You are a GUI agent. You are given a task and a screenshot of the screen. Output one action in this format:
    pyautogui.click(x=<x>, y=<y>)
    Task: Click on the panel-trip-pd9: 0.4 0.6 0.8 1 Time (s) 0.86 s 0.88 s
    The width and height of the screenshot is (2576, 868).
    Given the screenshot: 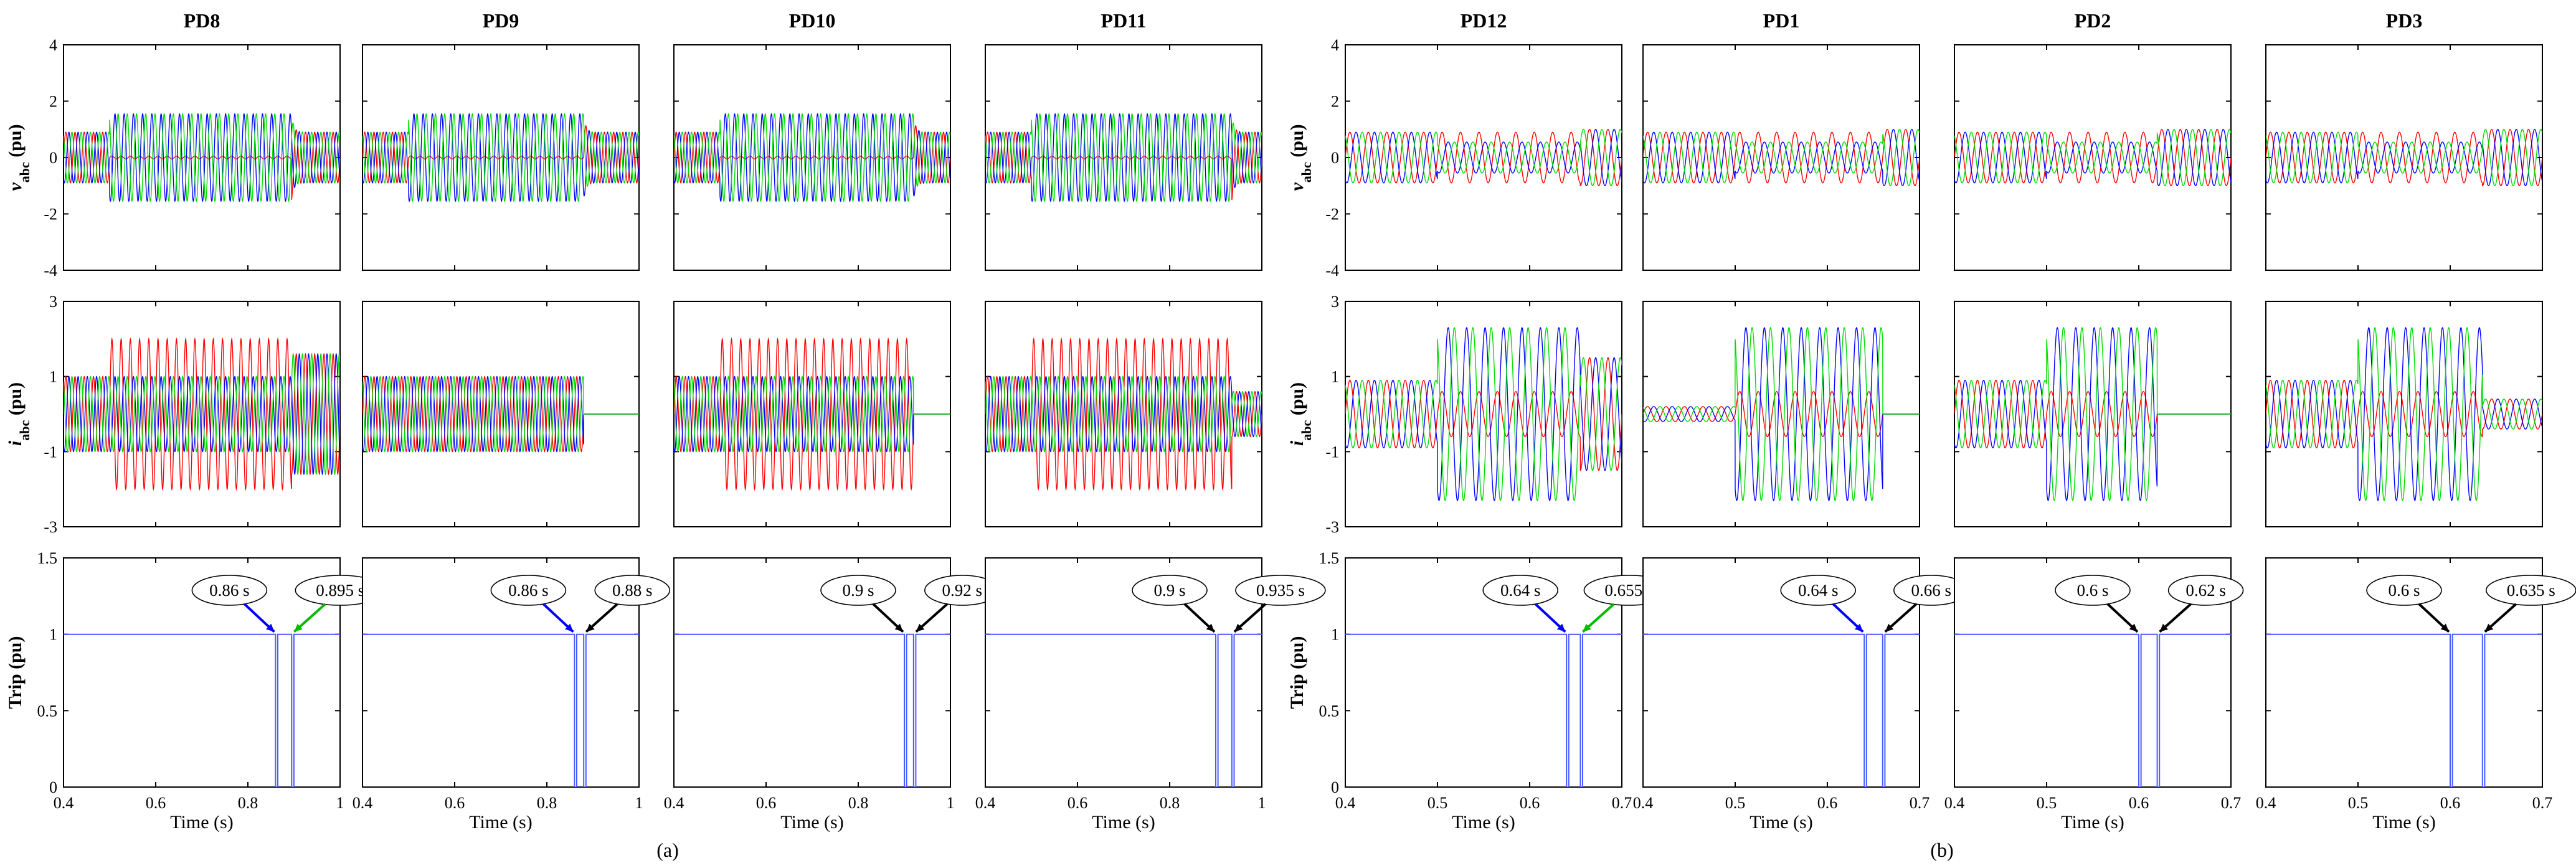 What is the action you would take?
    pyautogui.click(x=512, y=695)
    